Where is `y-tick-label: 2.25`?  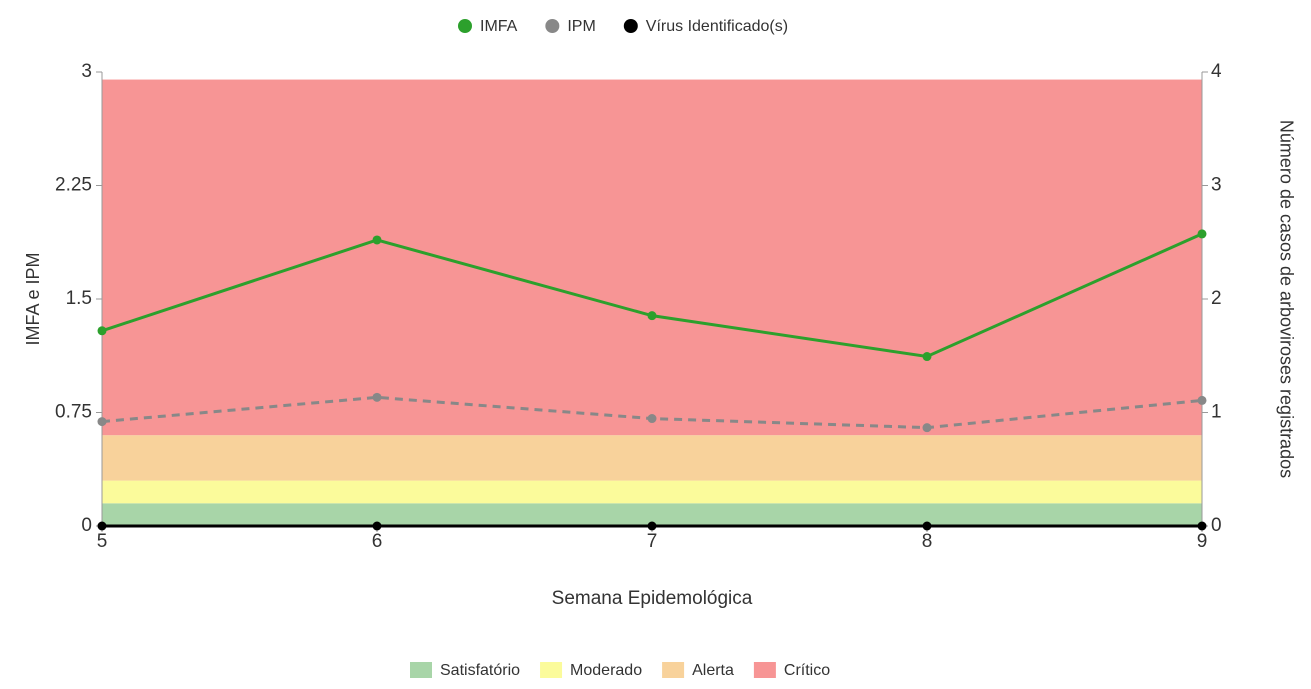 y-tick-label: 2.25 is located at coordinates (73, 185).